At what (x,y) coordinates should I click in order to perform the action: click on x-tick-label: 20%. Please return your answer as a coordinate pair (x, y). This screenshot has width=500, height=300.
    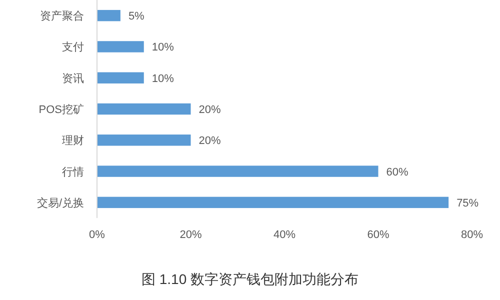
    Looking at the image, I should click on (191, 235).